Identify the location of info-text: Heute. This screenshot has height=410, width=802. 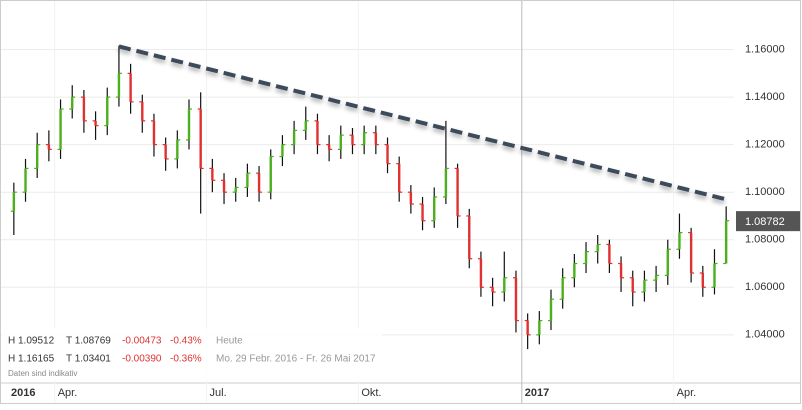
(229, 341).